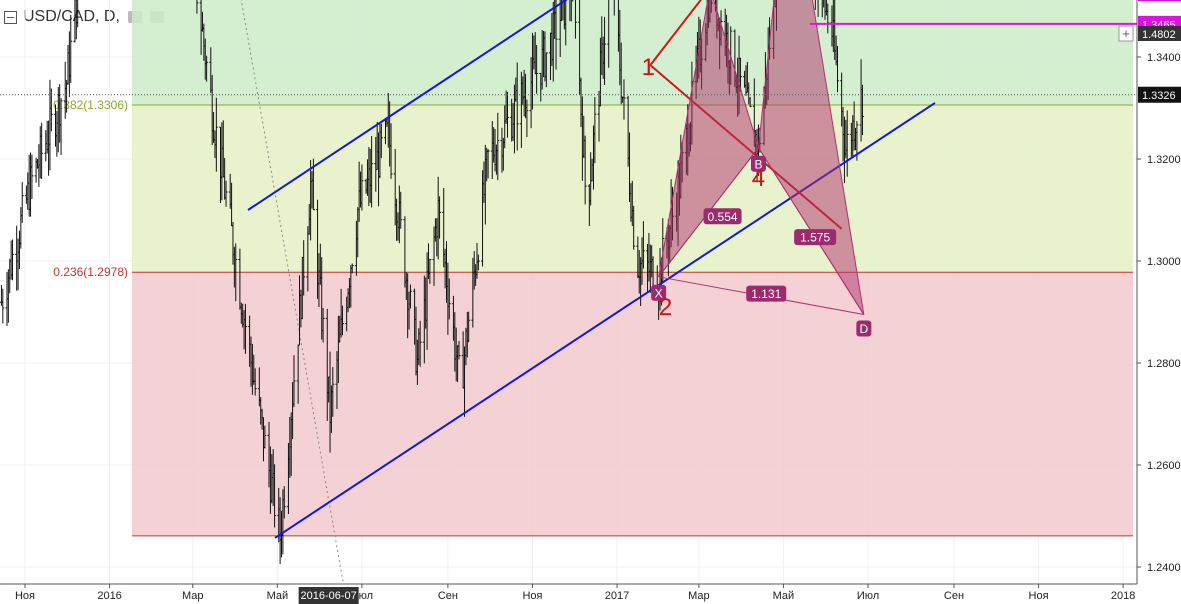 The width and height of the screenshot is (1181, 604). I want to click on pattern-point-label: X, so click(659, 292).